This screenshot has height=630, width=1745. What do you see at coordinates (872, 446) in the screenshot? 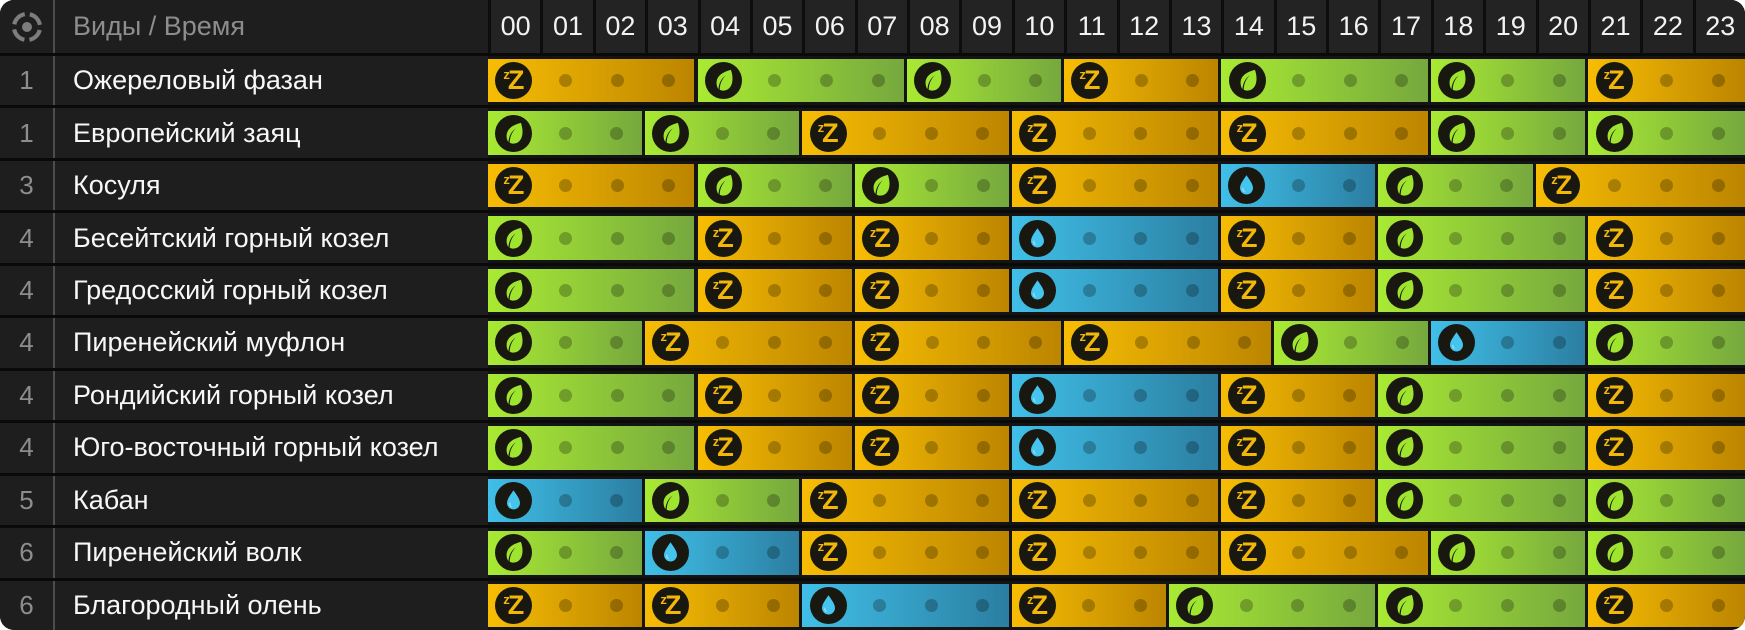
I see `species-row: 4 Юго-восточный горный козел z Z z Z z Z z Z` at bounding box center [872, 446].